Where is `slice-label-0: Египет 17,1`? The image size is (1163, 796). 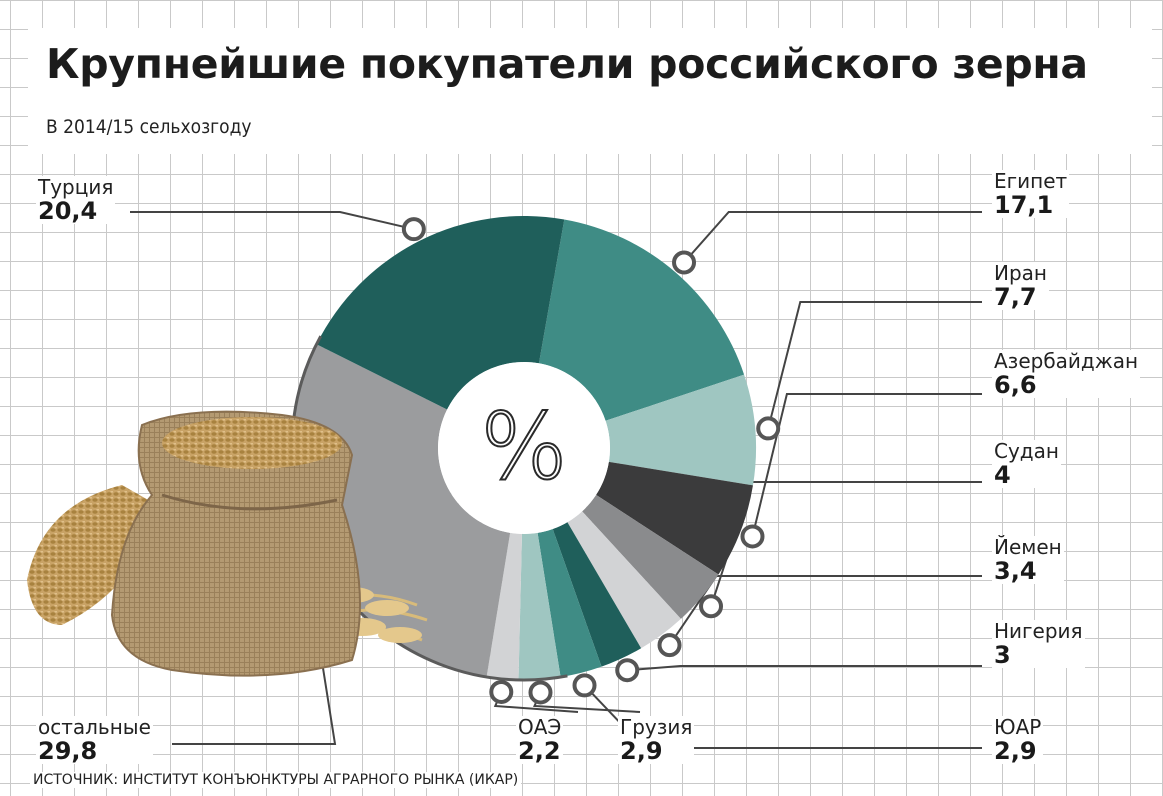
slice-label-0: Египет 17,1 is located at coordinates (1031, 193).